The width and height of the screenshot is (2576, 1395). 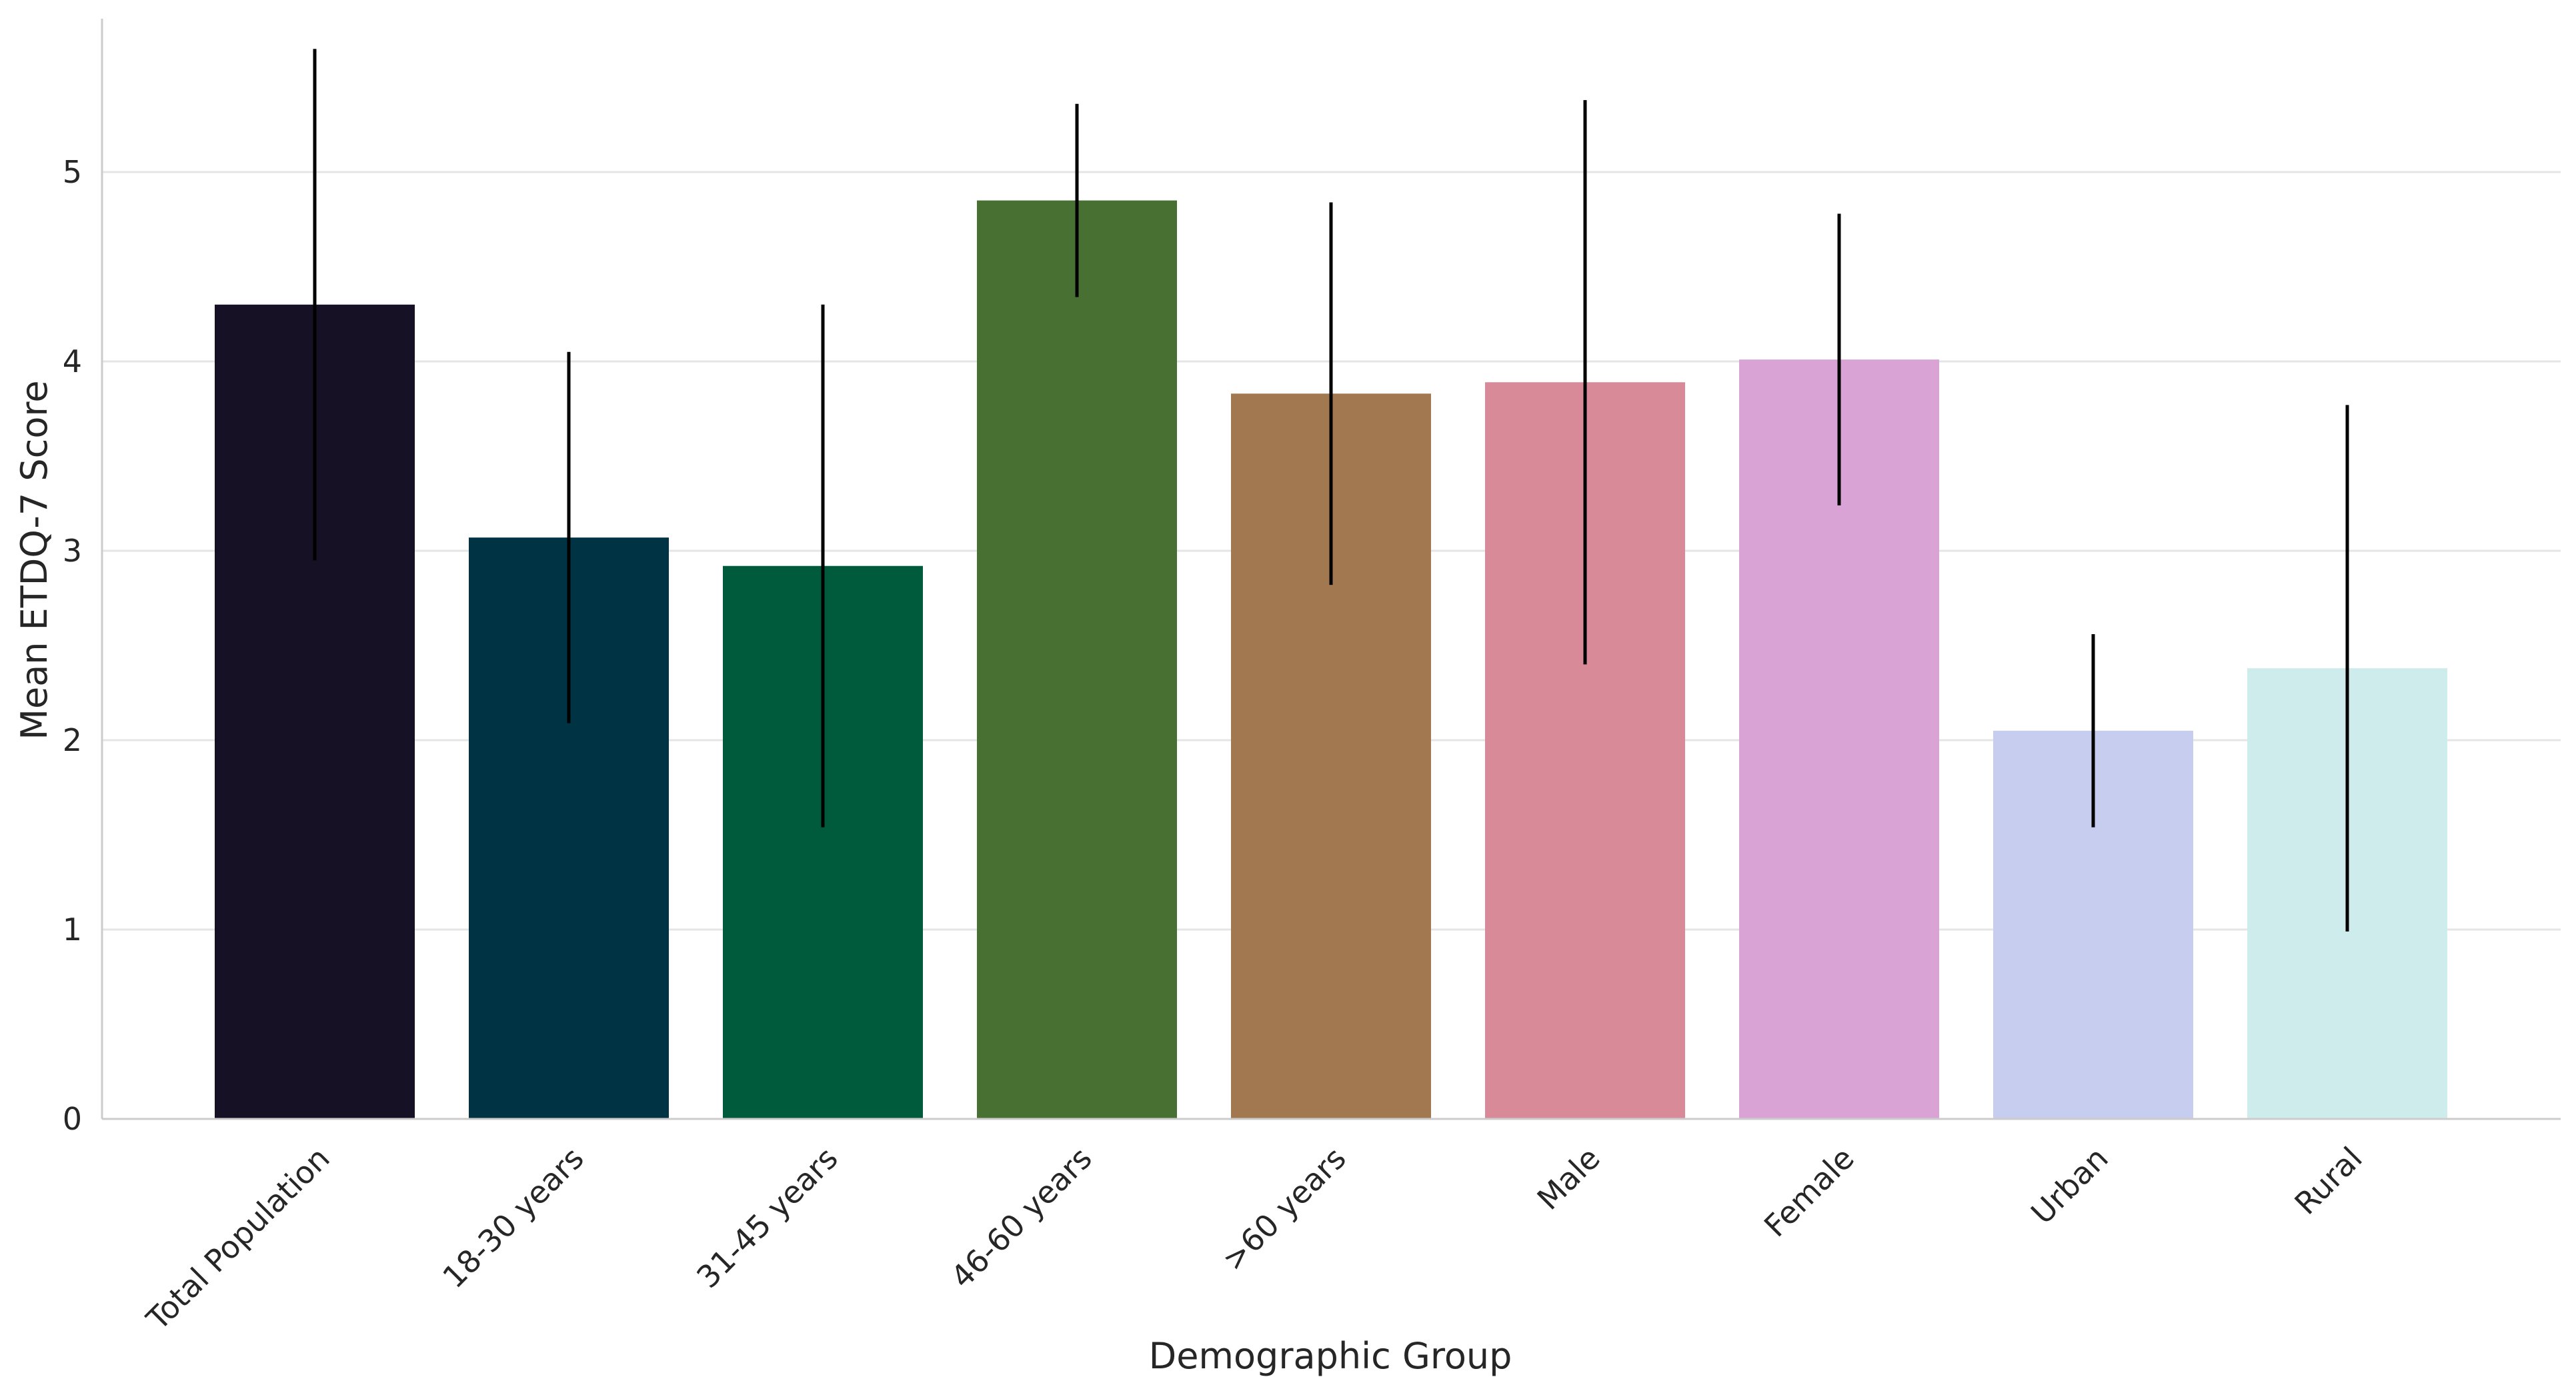 I want to click on y-tick-labels: 0 1 2 3 4 5, so click(x=72, y=645).